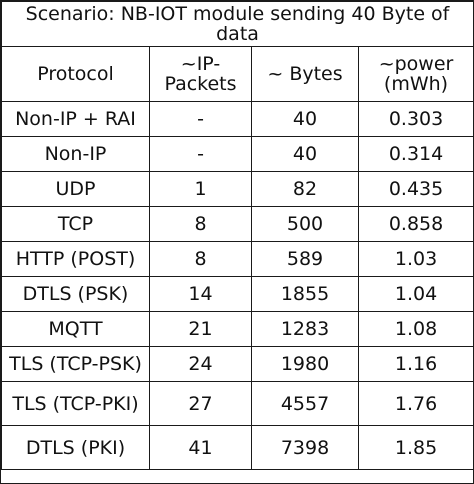  I want to click on cell-protocol: HTTP (POST), so click(75, 259).